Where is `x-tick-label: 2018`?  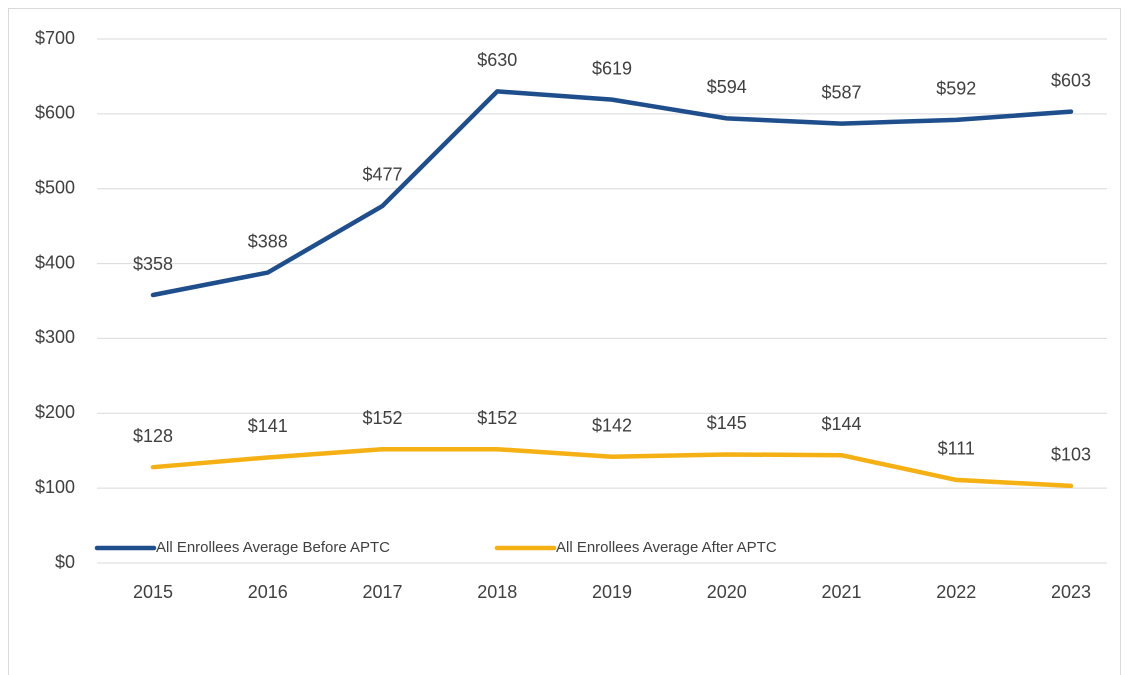
x-tick-label: 2018 is located at coordinates (497, 592).